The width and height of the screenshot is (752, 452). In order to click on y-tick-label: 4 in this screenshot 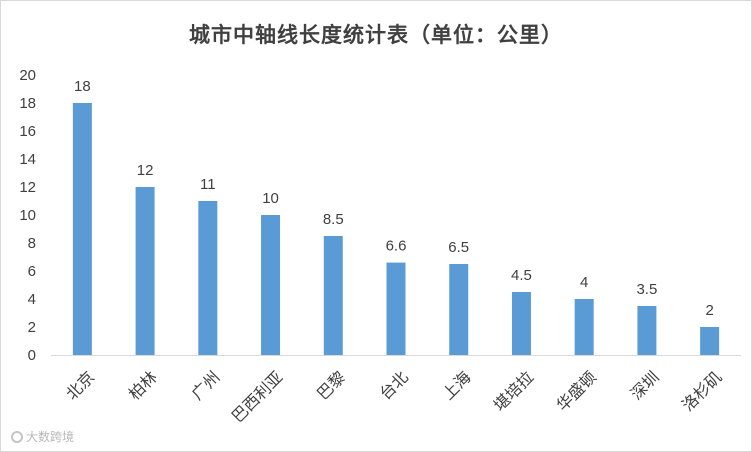, I will do `click(32, 299)`.